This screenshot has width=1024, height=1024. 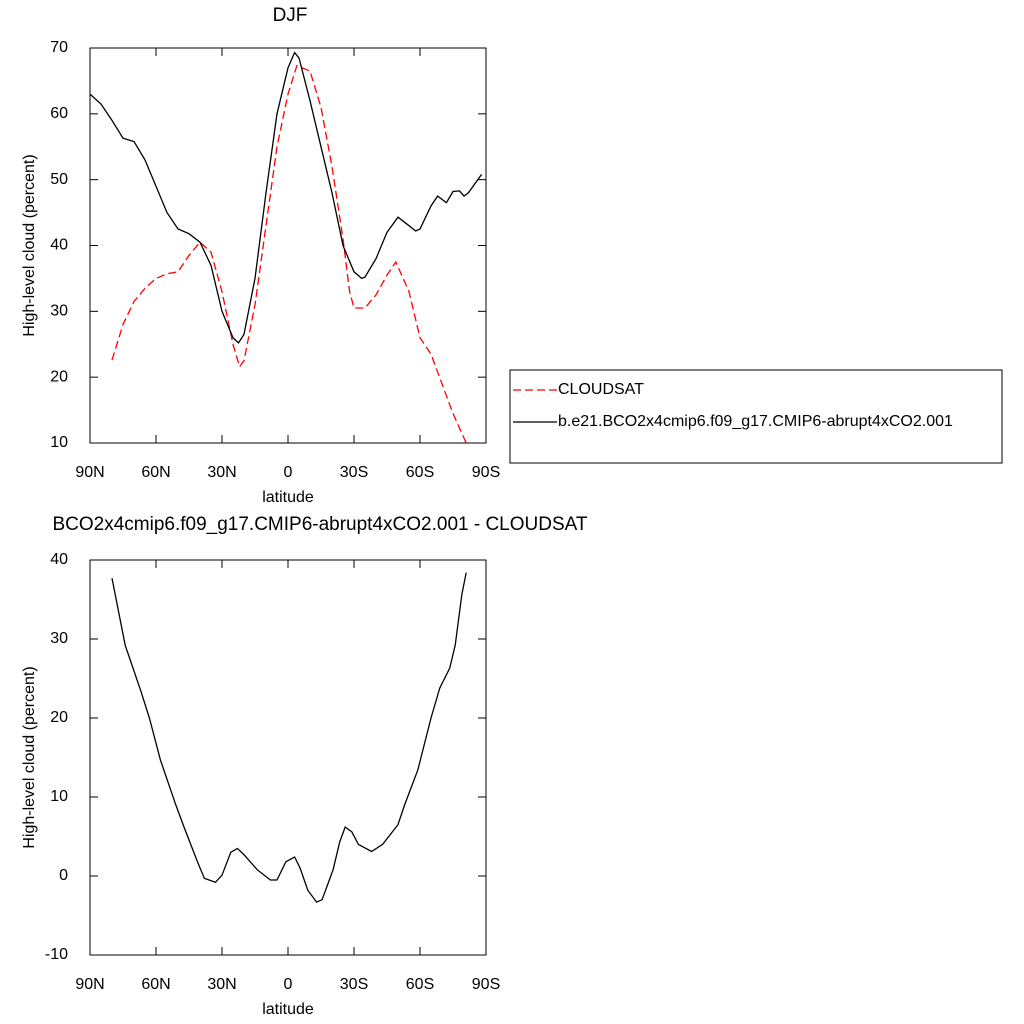 I want to click on legend-label: CLOUDSAT, so click(x=601, y=389).